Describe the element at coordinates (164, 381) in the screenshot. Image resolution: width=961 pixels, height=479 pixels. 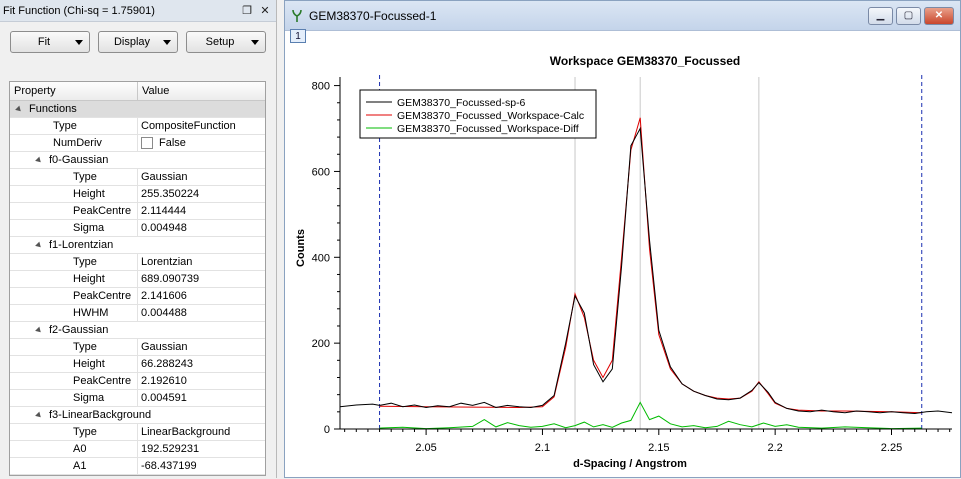
I see `property-value: 2.192610` at that location.